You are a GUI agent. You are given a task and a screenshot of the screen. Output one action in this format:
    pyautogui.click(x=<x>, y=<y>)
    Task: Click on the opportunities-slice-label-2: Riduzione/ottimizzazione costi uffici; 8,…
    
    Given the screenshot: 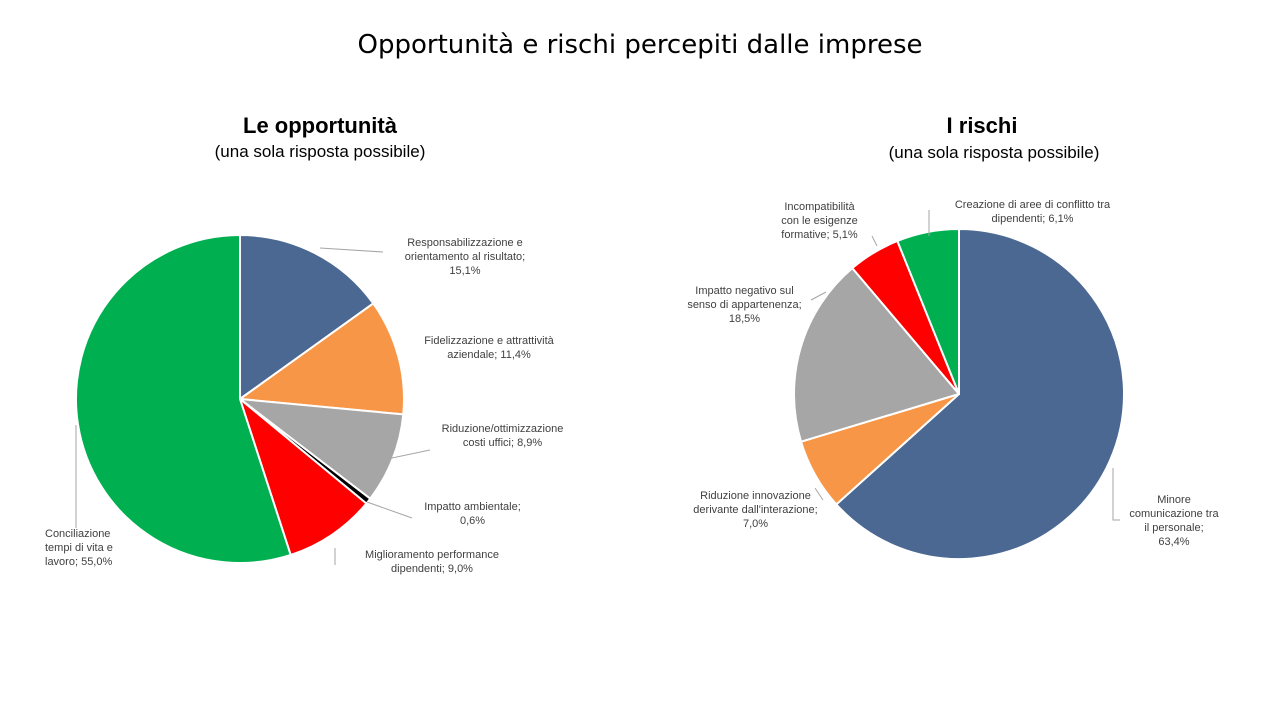 What is the action you would take?
    pyautogui.click(x=502, y=436)
    